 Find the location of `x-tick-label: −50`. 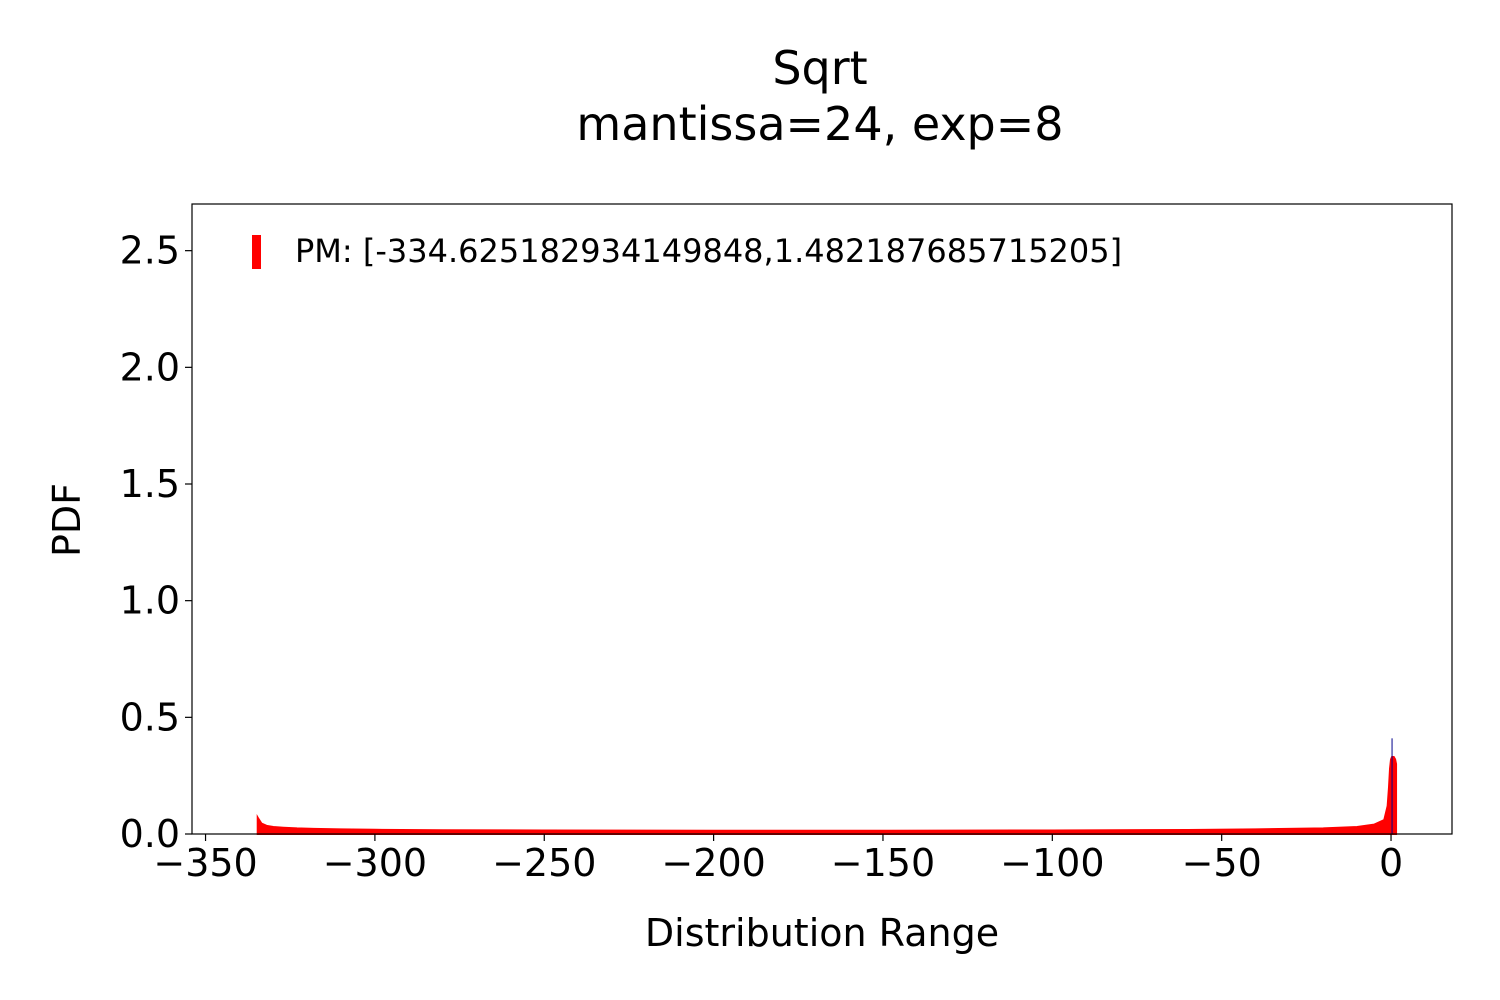

x-tick-label: −50 is located at coordinates (1222, 863).